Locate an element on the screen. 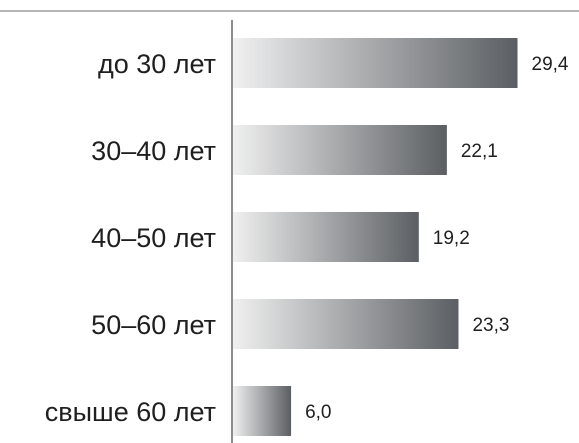  value-label-1: 29,4 is located at coordinates (550, 64).